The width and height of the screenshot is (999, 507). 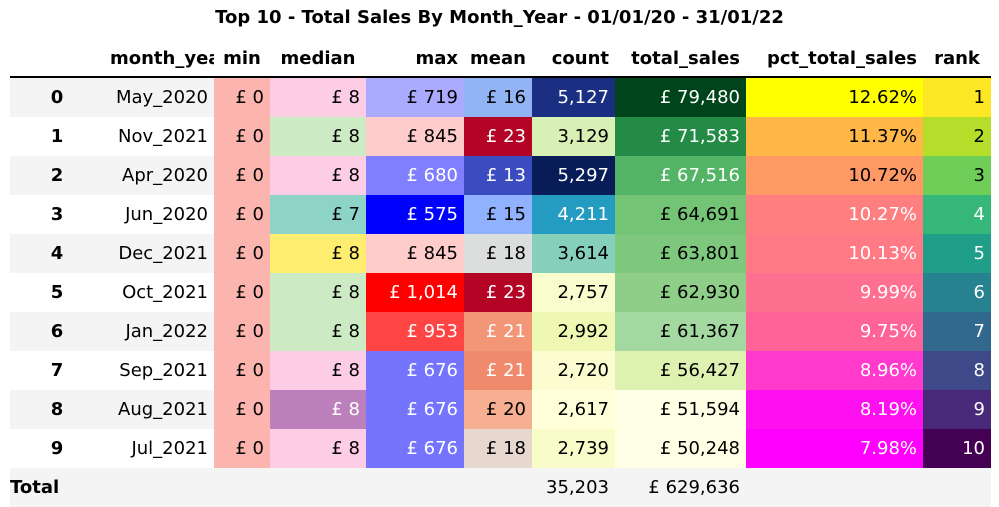 What do you see at coordinates (57, 331) in the screenshot?
I see `cell-index: 6` at bounding box center [57, 331].